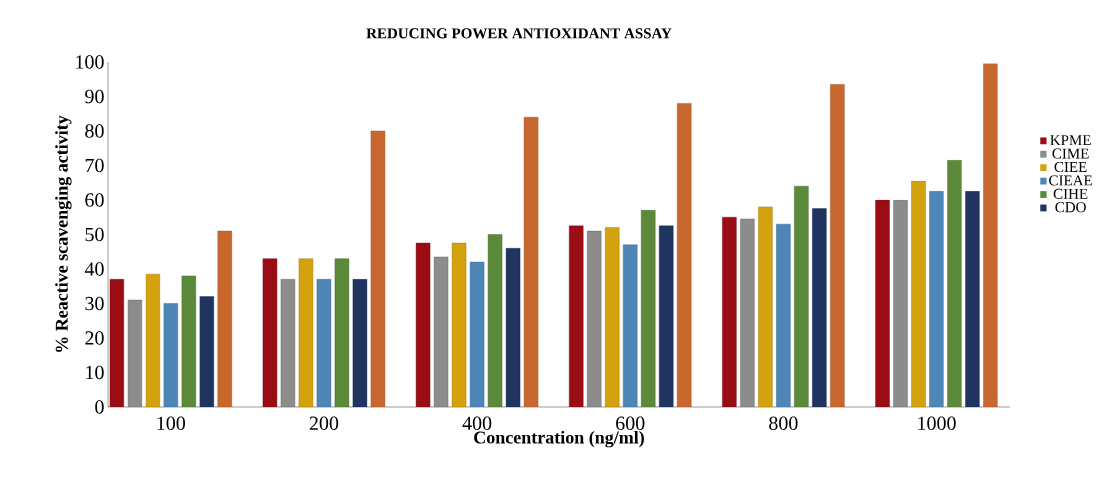  What do you see at coordinates (1070, 193) in the screenshot?
I see `legend-label: CIHE` at bounding box center [1070, 193].